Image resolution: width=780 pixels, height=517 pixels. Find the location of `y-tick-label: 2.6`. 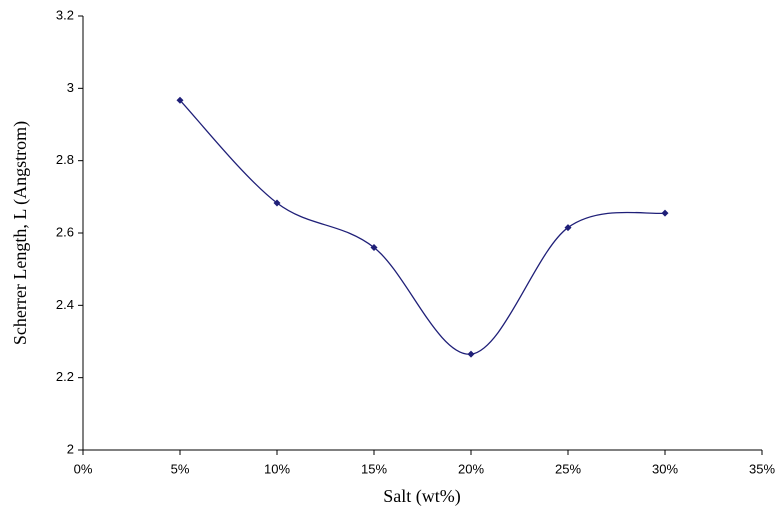

y-tick-label: 2.6 is located at coordinates (65, 231).